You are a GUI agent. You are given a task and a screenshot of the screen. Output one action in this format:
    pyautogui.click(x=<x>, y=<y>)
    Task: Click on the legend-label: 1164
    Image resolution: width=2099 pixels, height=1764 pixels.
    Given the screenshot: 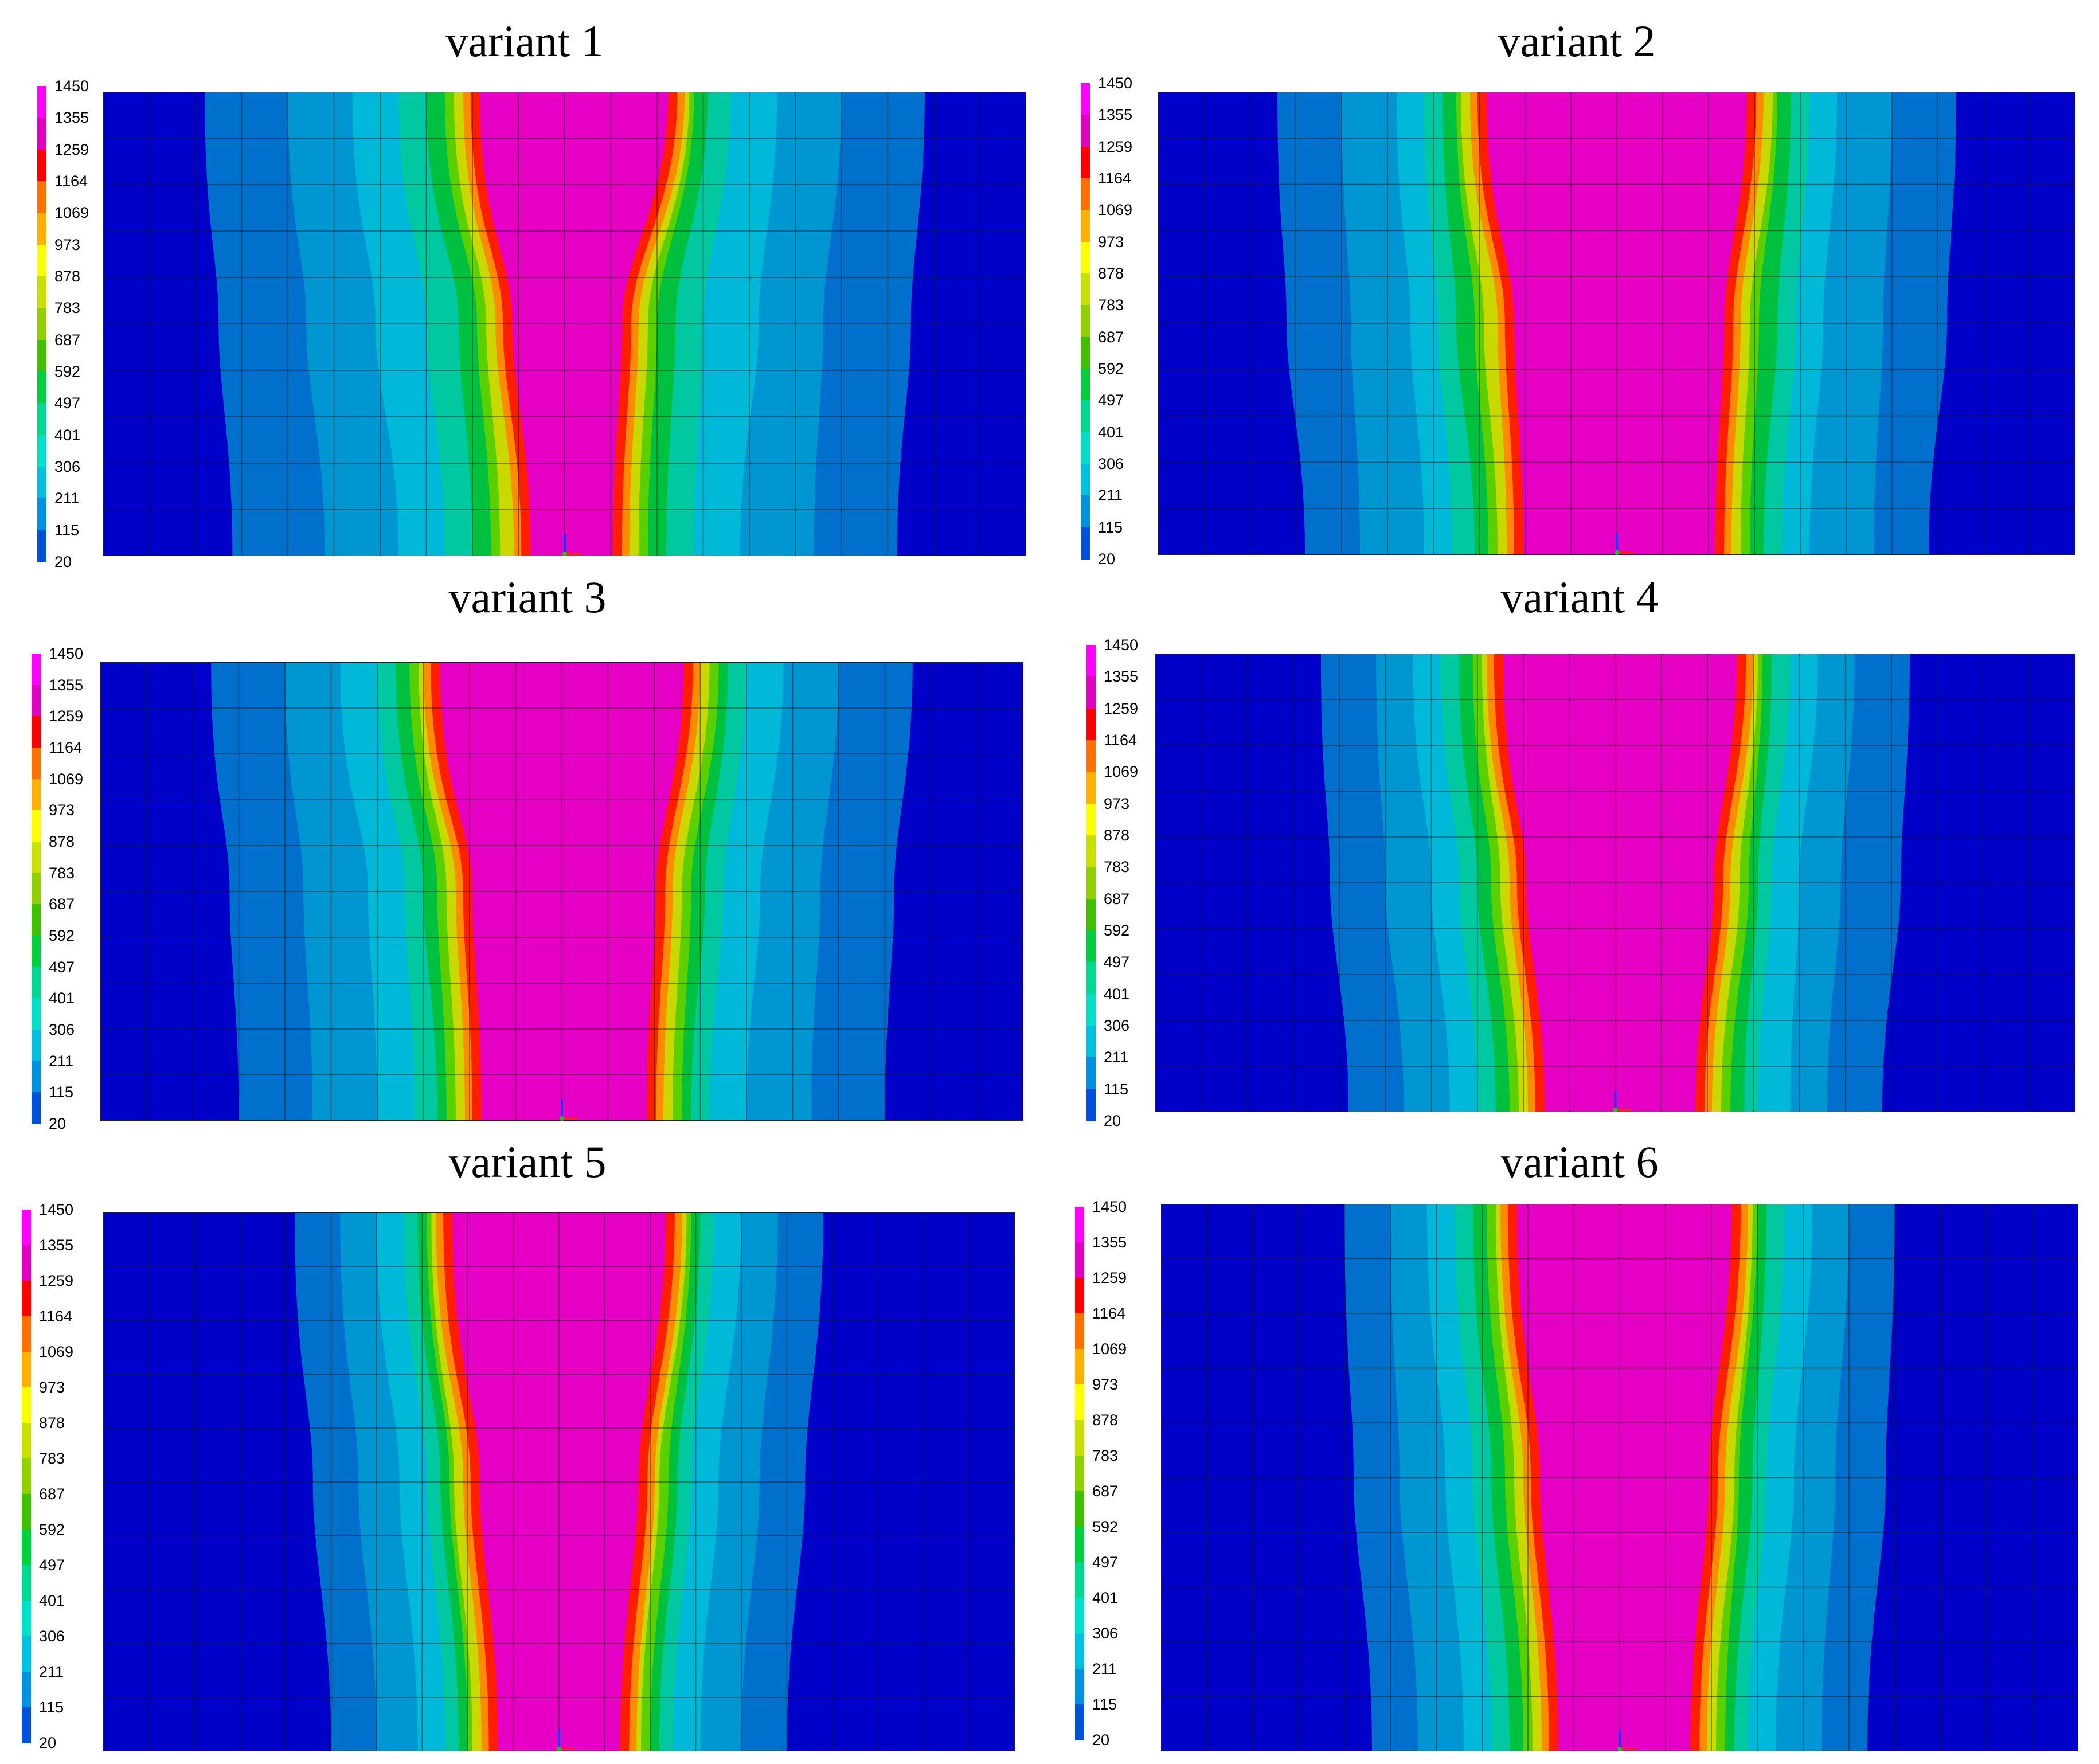 What is the action you would take?
    pyautogui.click(x=1115, y=179)
    